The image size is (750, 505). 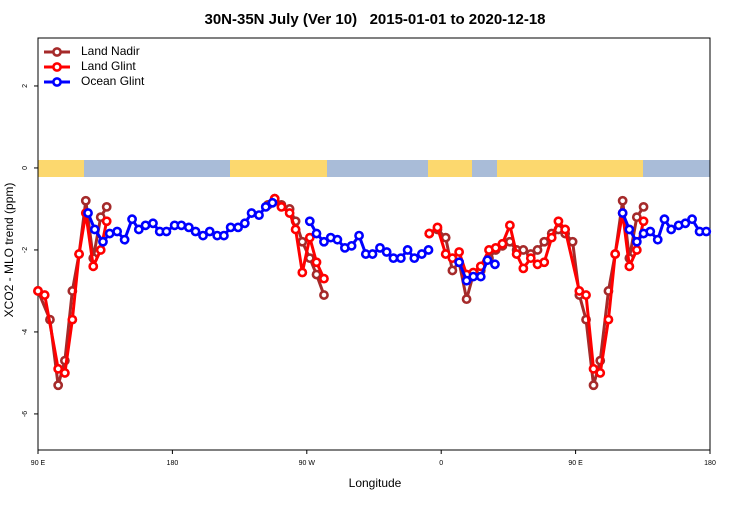 I want to click on y-axis-label: XCO2 - MLO trend (ppm), so click(x=9, y=250).